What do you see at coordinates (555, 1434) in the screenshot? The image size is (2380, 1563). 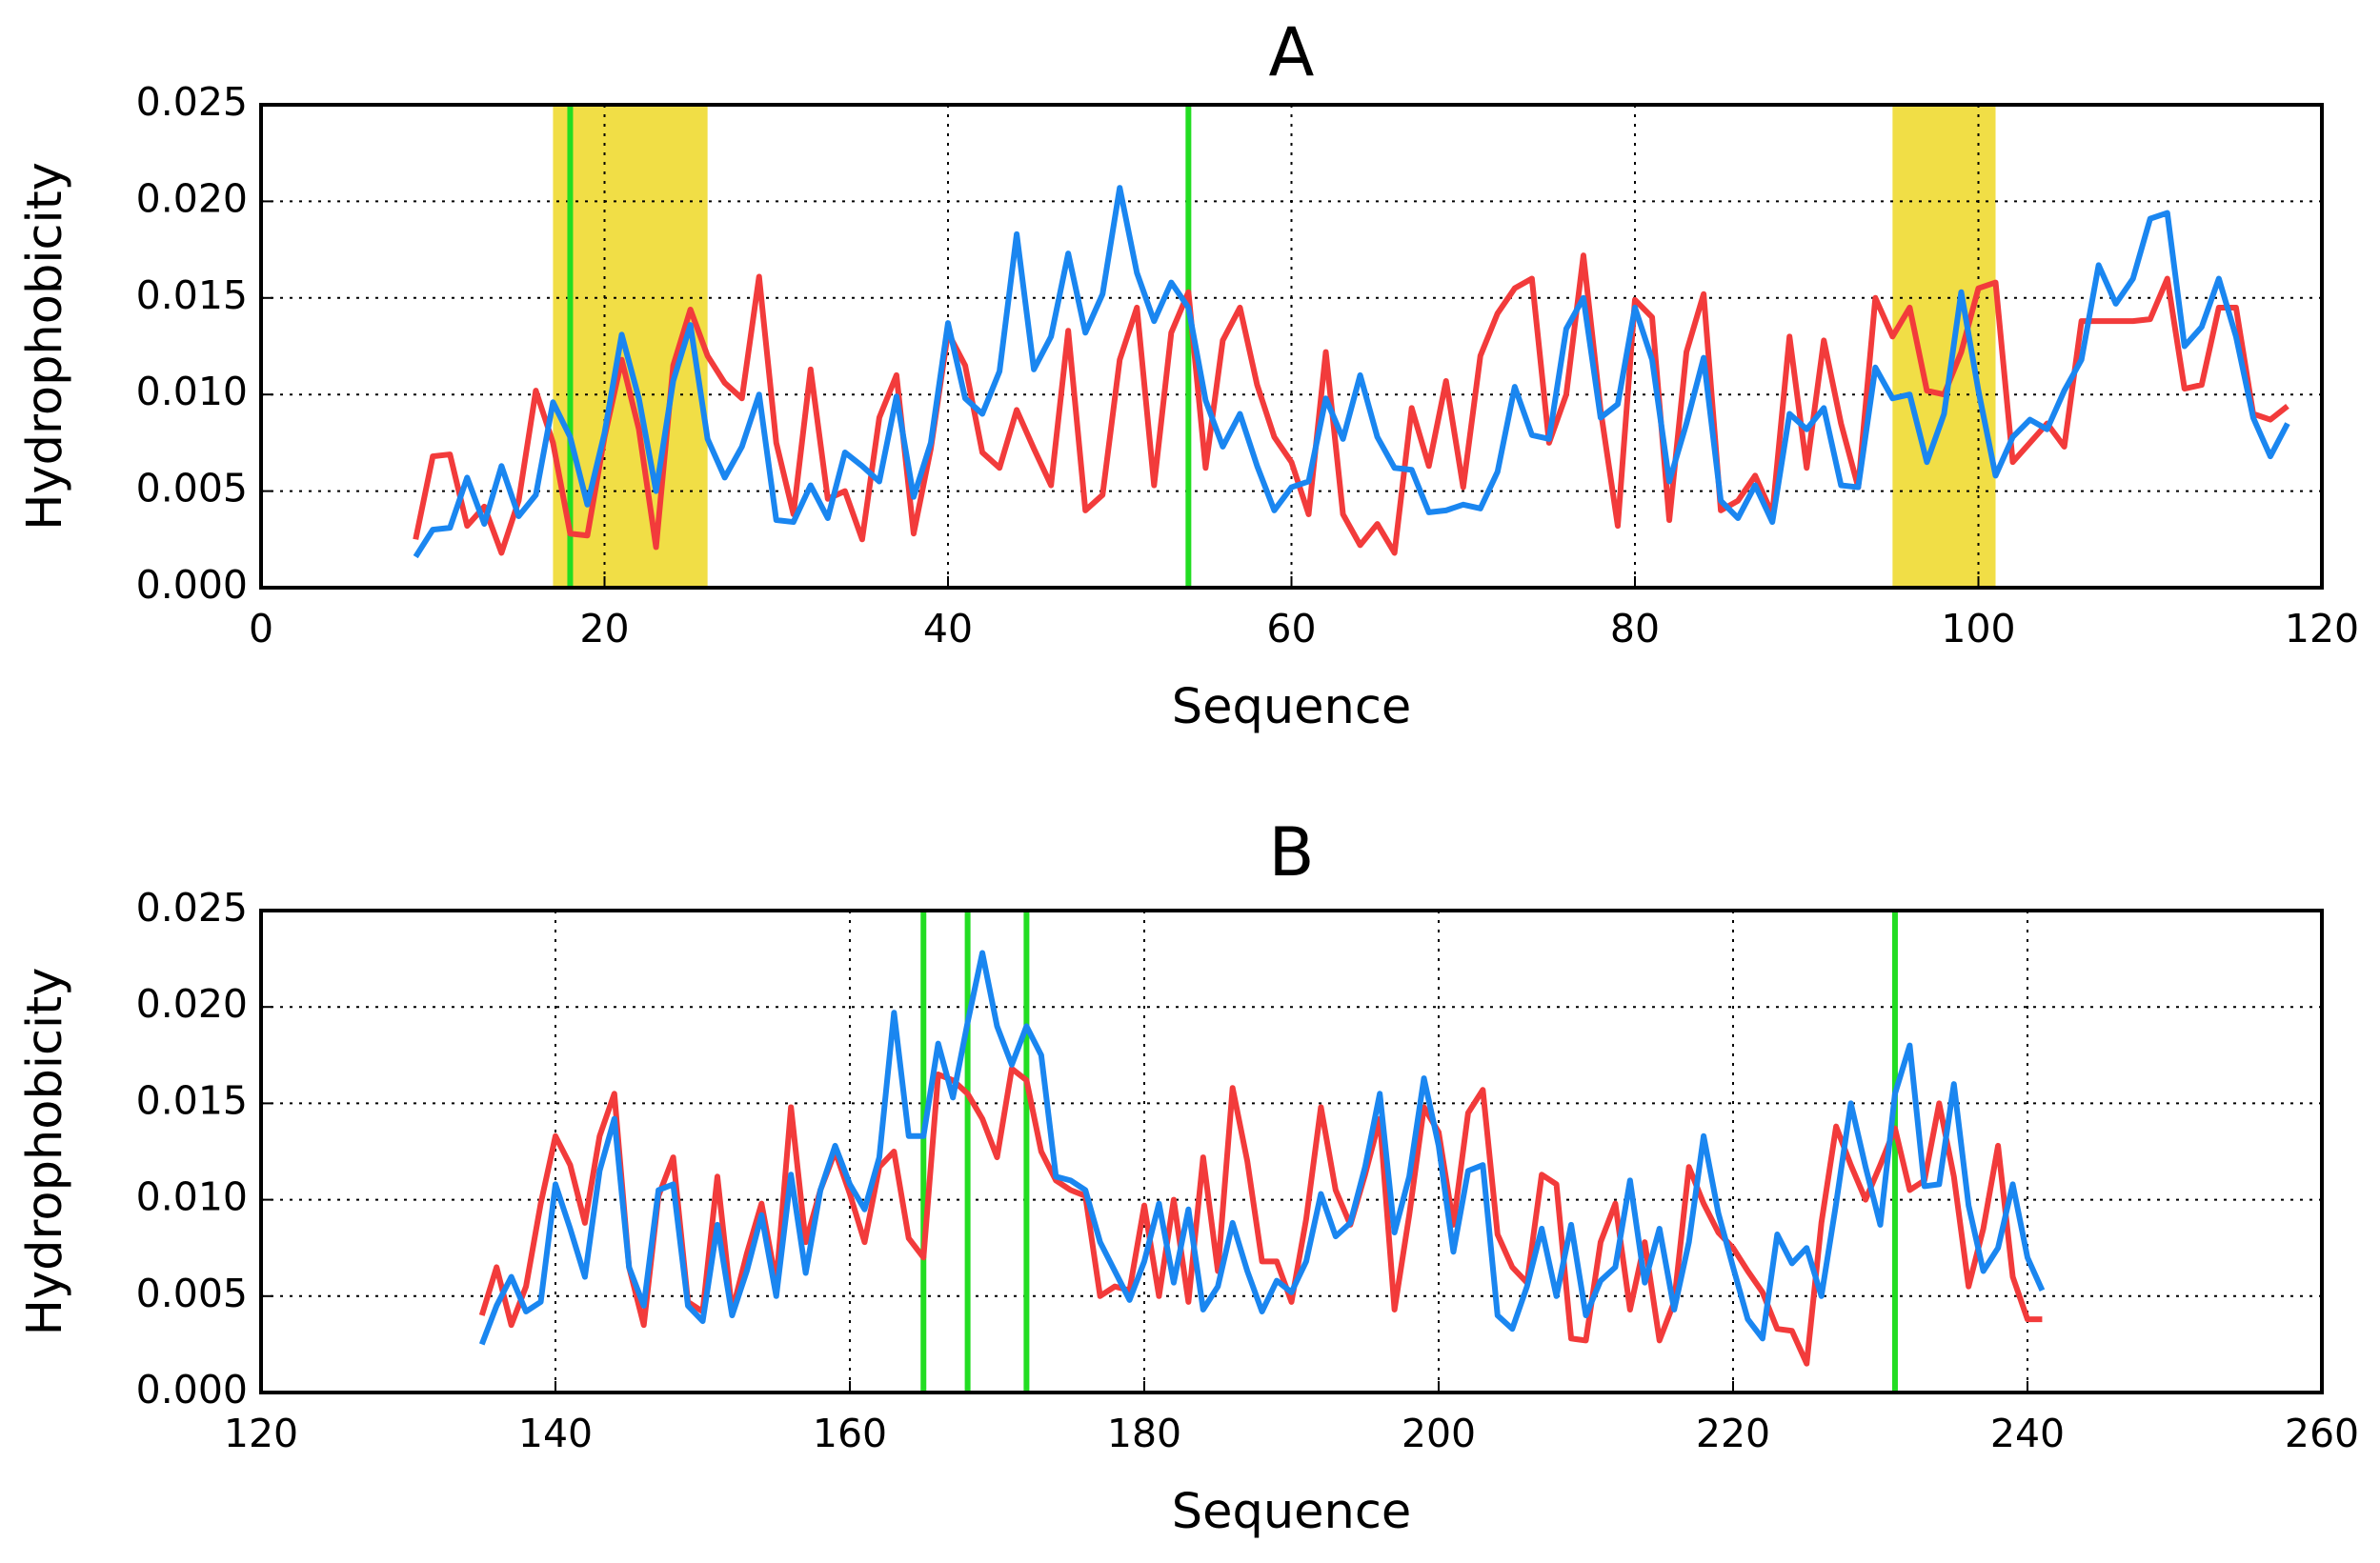 I see `x-tick-label: 140` at bounding box center [555, 1434].